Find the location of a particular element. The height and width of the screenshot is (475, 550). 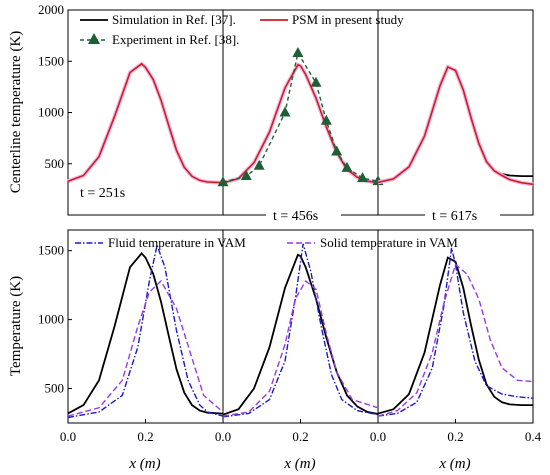

series-line-bottom-right-solid is located at coordinates (455, 340).